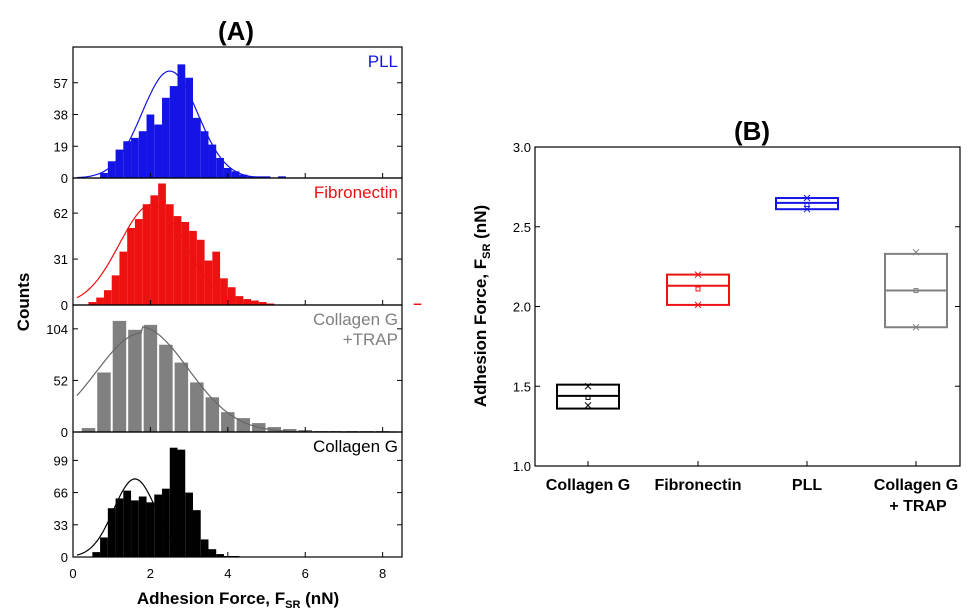 The height and width of the screenshot is (614, 973). I want to click on histogram-panel-0: 0 19 38 57 PLL, so click(228, 116).